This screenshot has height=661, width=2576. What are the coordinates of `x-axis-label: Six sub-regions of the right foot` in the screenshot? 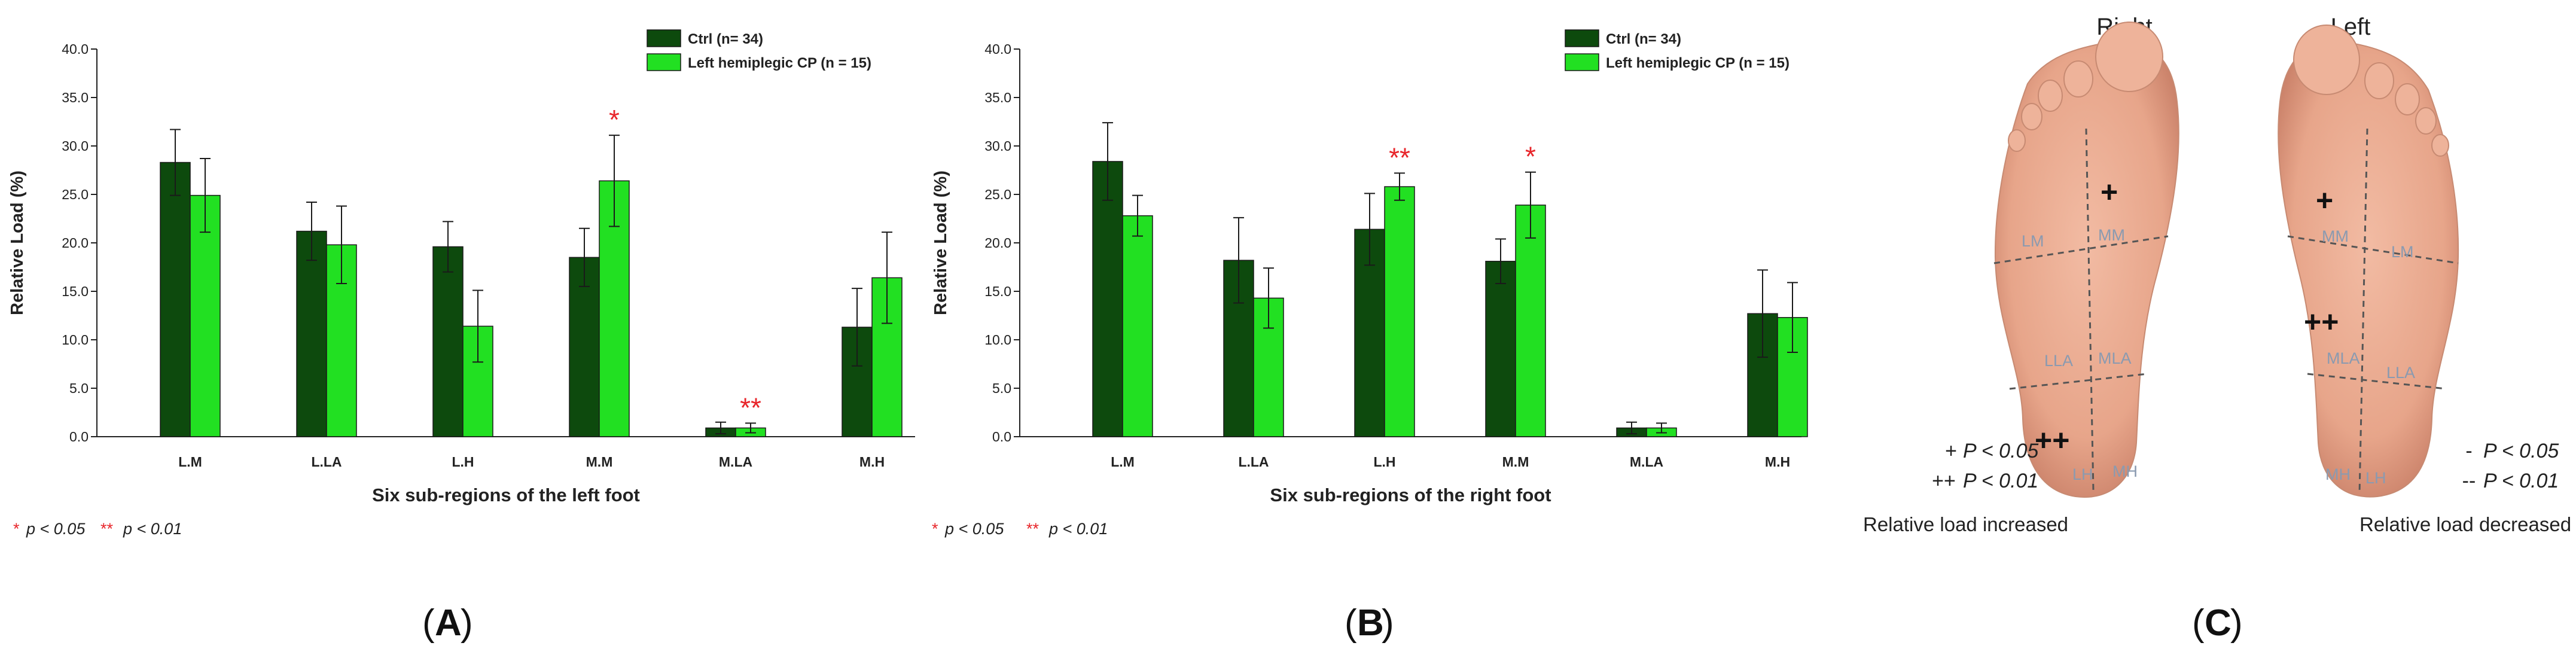 It's located at (1410, 495).